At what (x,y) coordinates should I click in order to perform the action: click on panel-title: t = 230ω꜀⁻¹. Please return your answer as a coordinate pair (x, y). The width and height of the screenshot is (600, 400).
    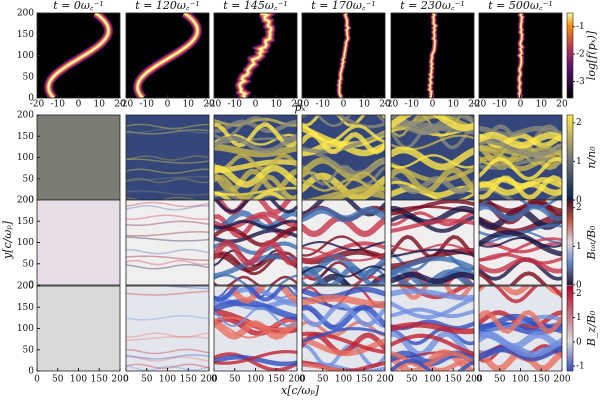
    Looking at the image, I should click on (432, 6).